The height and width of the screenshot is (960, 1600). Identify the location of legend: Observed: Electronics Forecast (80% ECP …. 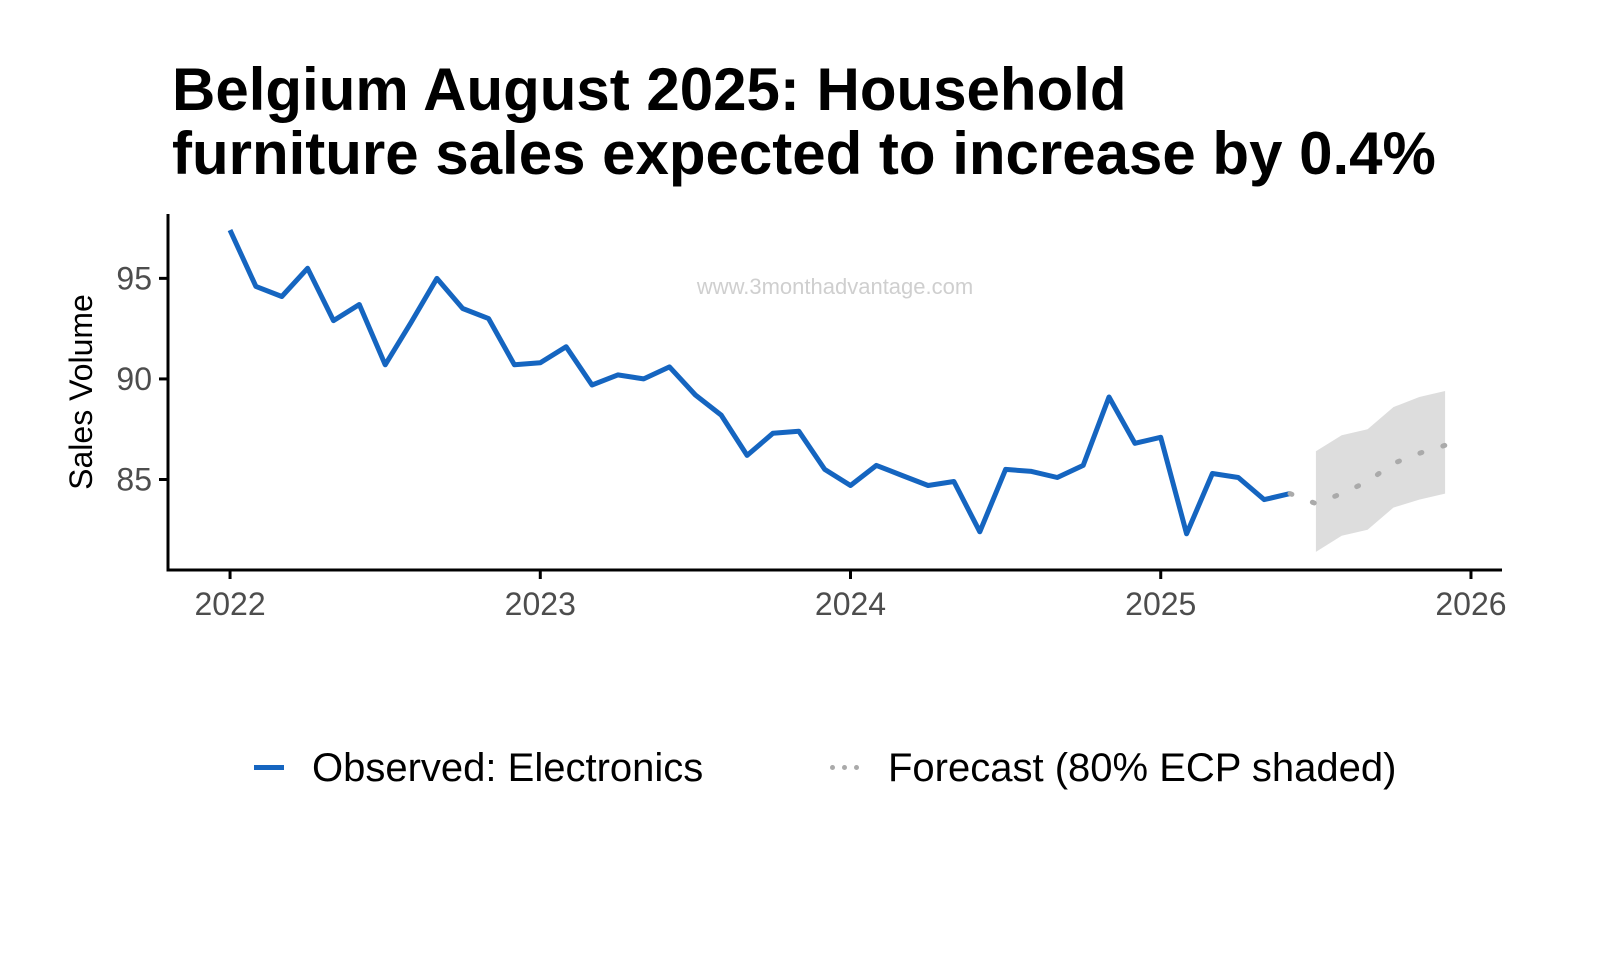
(800, 768).